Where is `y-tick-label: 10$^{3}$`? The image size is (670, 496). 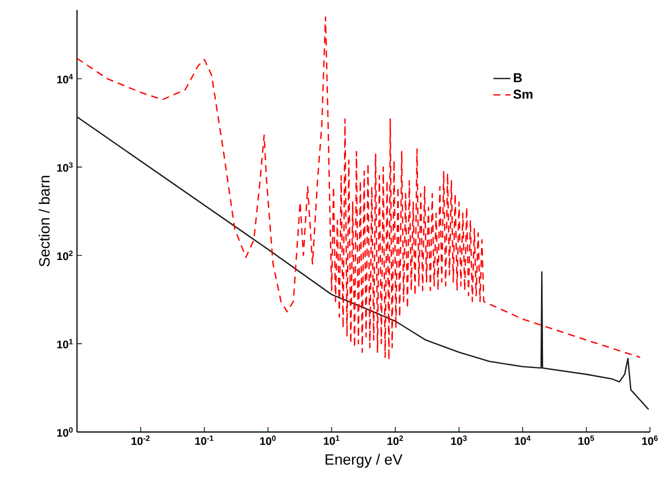 y-tick-label: 10$^{3}$ is located at coordinates (65, 167).